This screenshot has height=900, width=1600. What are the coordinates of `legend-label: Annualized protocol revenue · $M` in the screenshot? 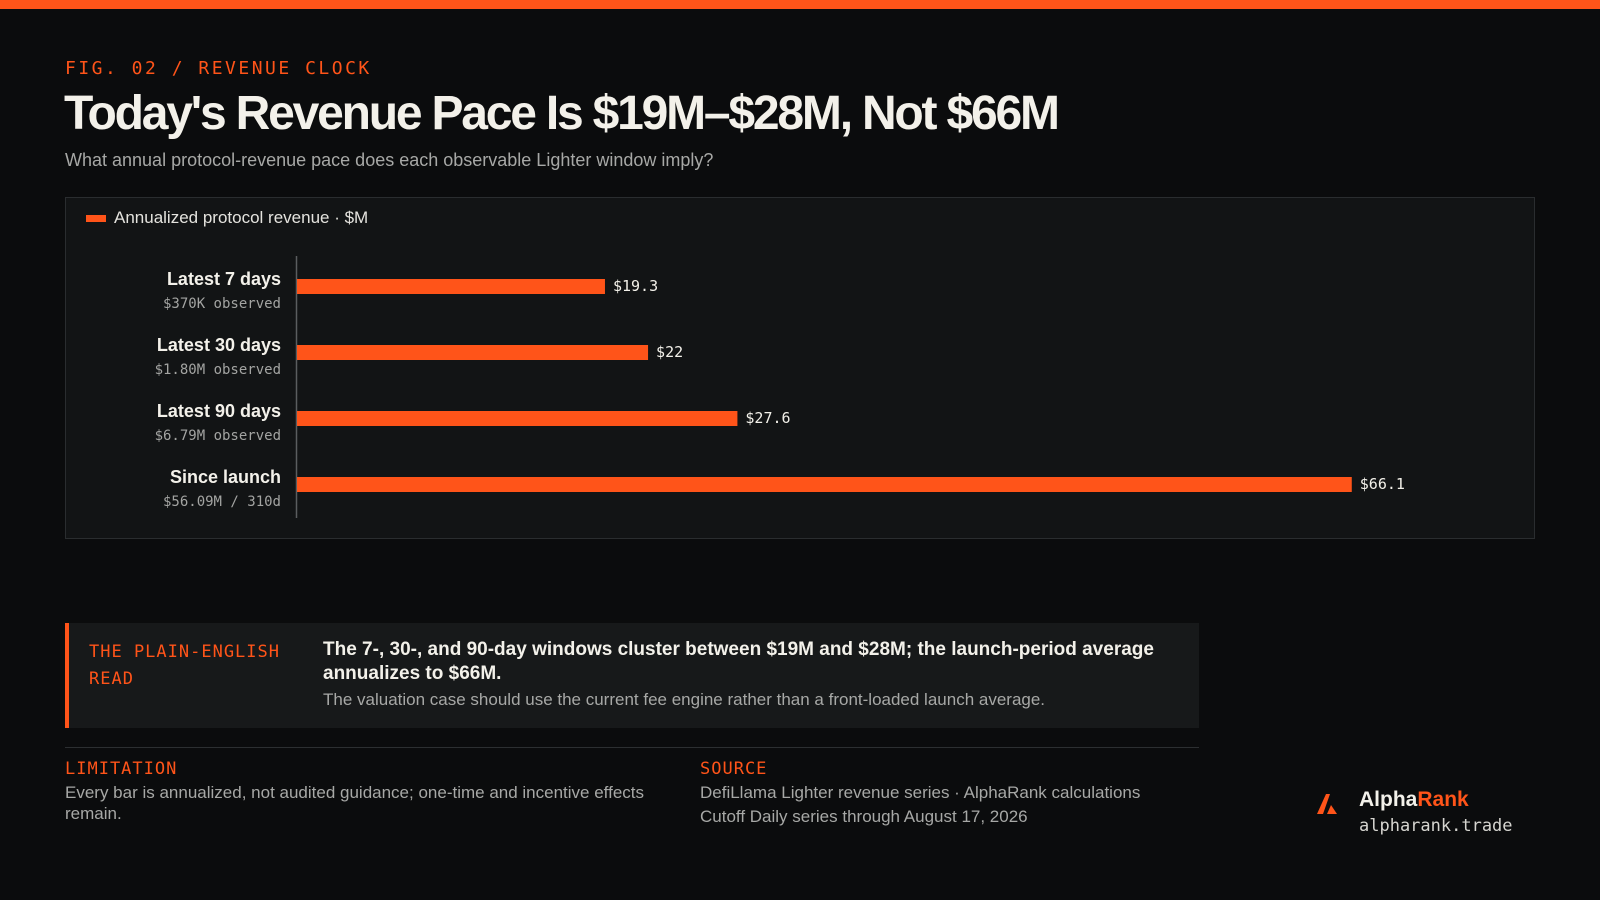 It's located at (241, 217).